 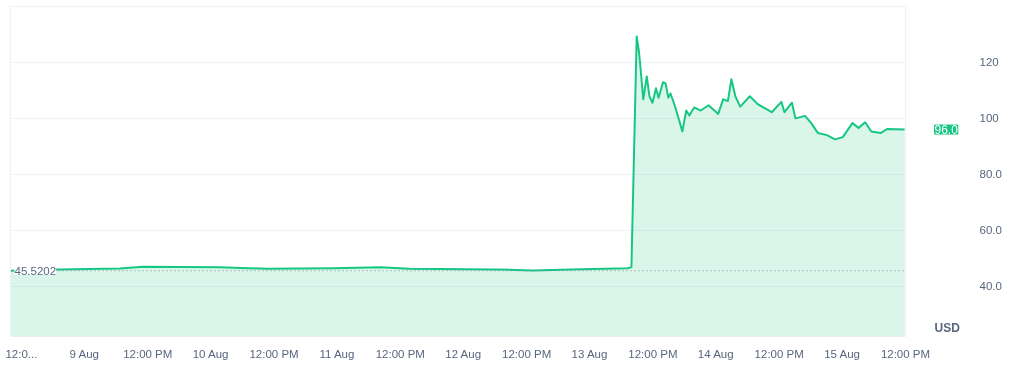 I want to click on x-tick-label: 12 Aug, so click(x=463, y=353).